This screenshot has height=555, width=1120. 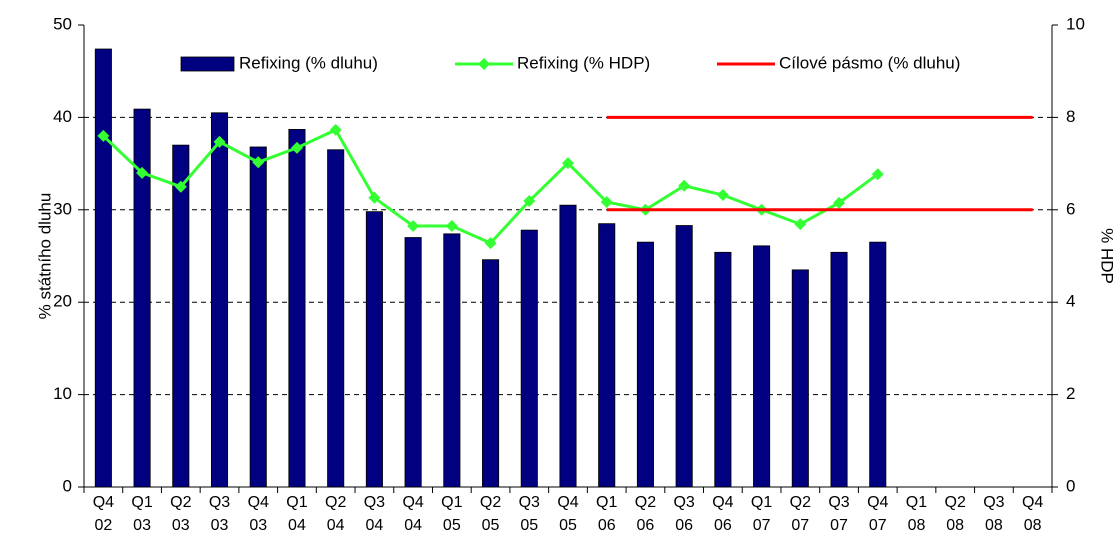 What do you see at coordinates (869, 62) in the screenshot?
I see `legend-label: Cílové pásmo (% dluhu)` at bounding box center [869, 62].